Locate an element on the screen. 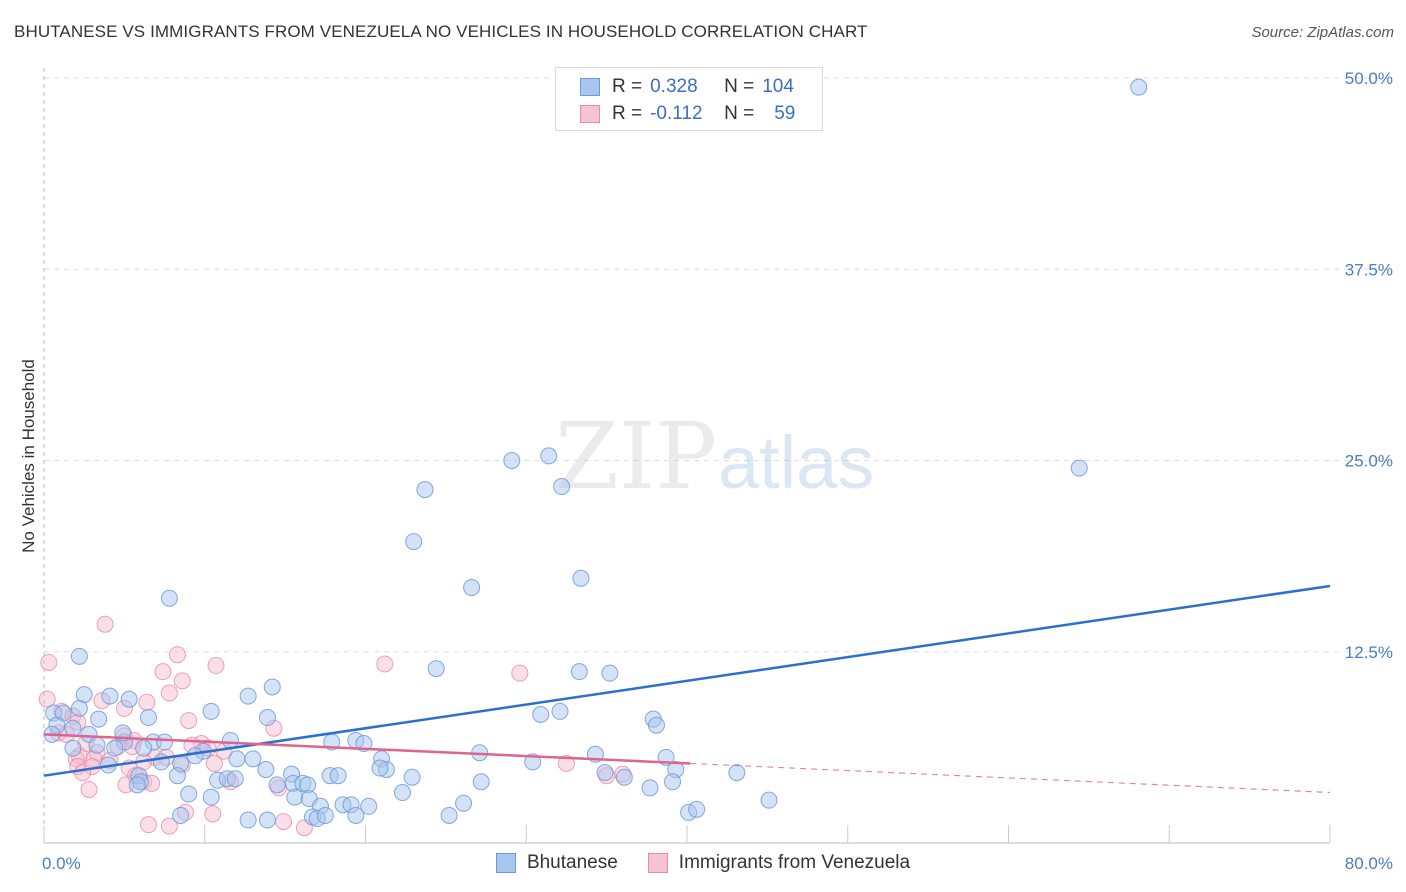 The image size is (1406, 892). y-tick-label: 25.0% is located at coordinates (1369, 461).